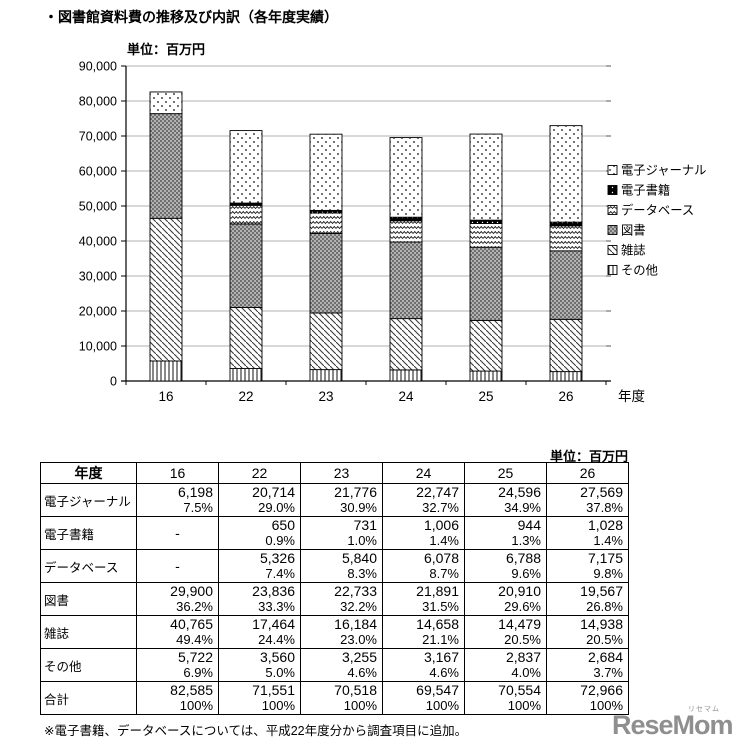 The image size is (733, 749). What do you see at coordinates (441, 558) in the screenshot?
I see `cell-value: 6,078` at bounding box center [441, 558].